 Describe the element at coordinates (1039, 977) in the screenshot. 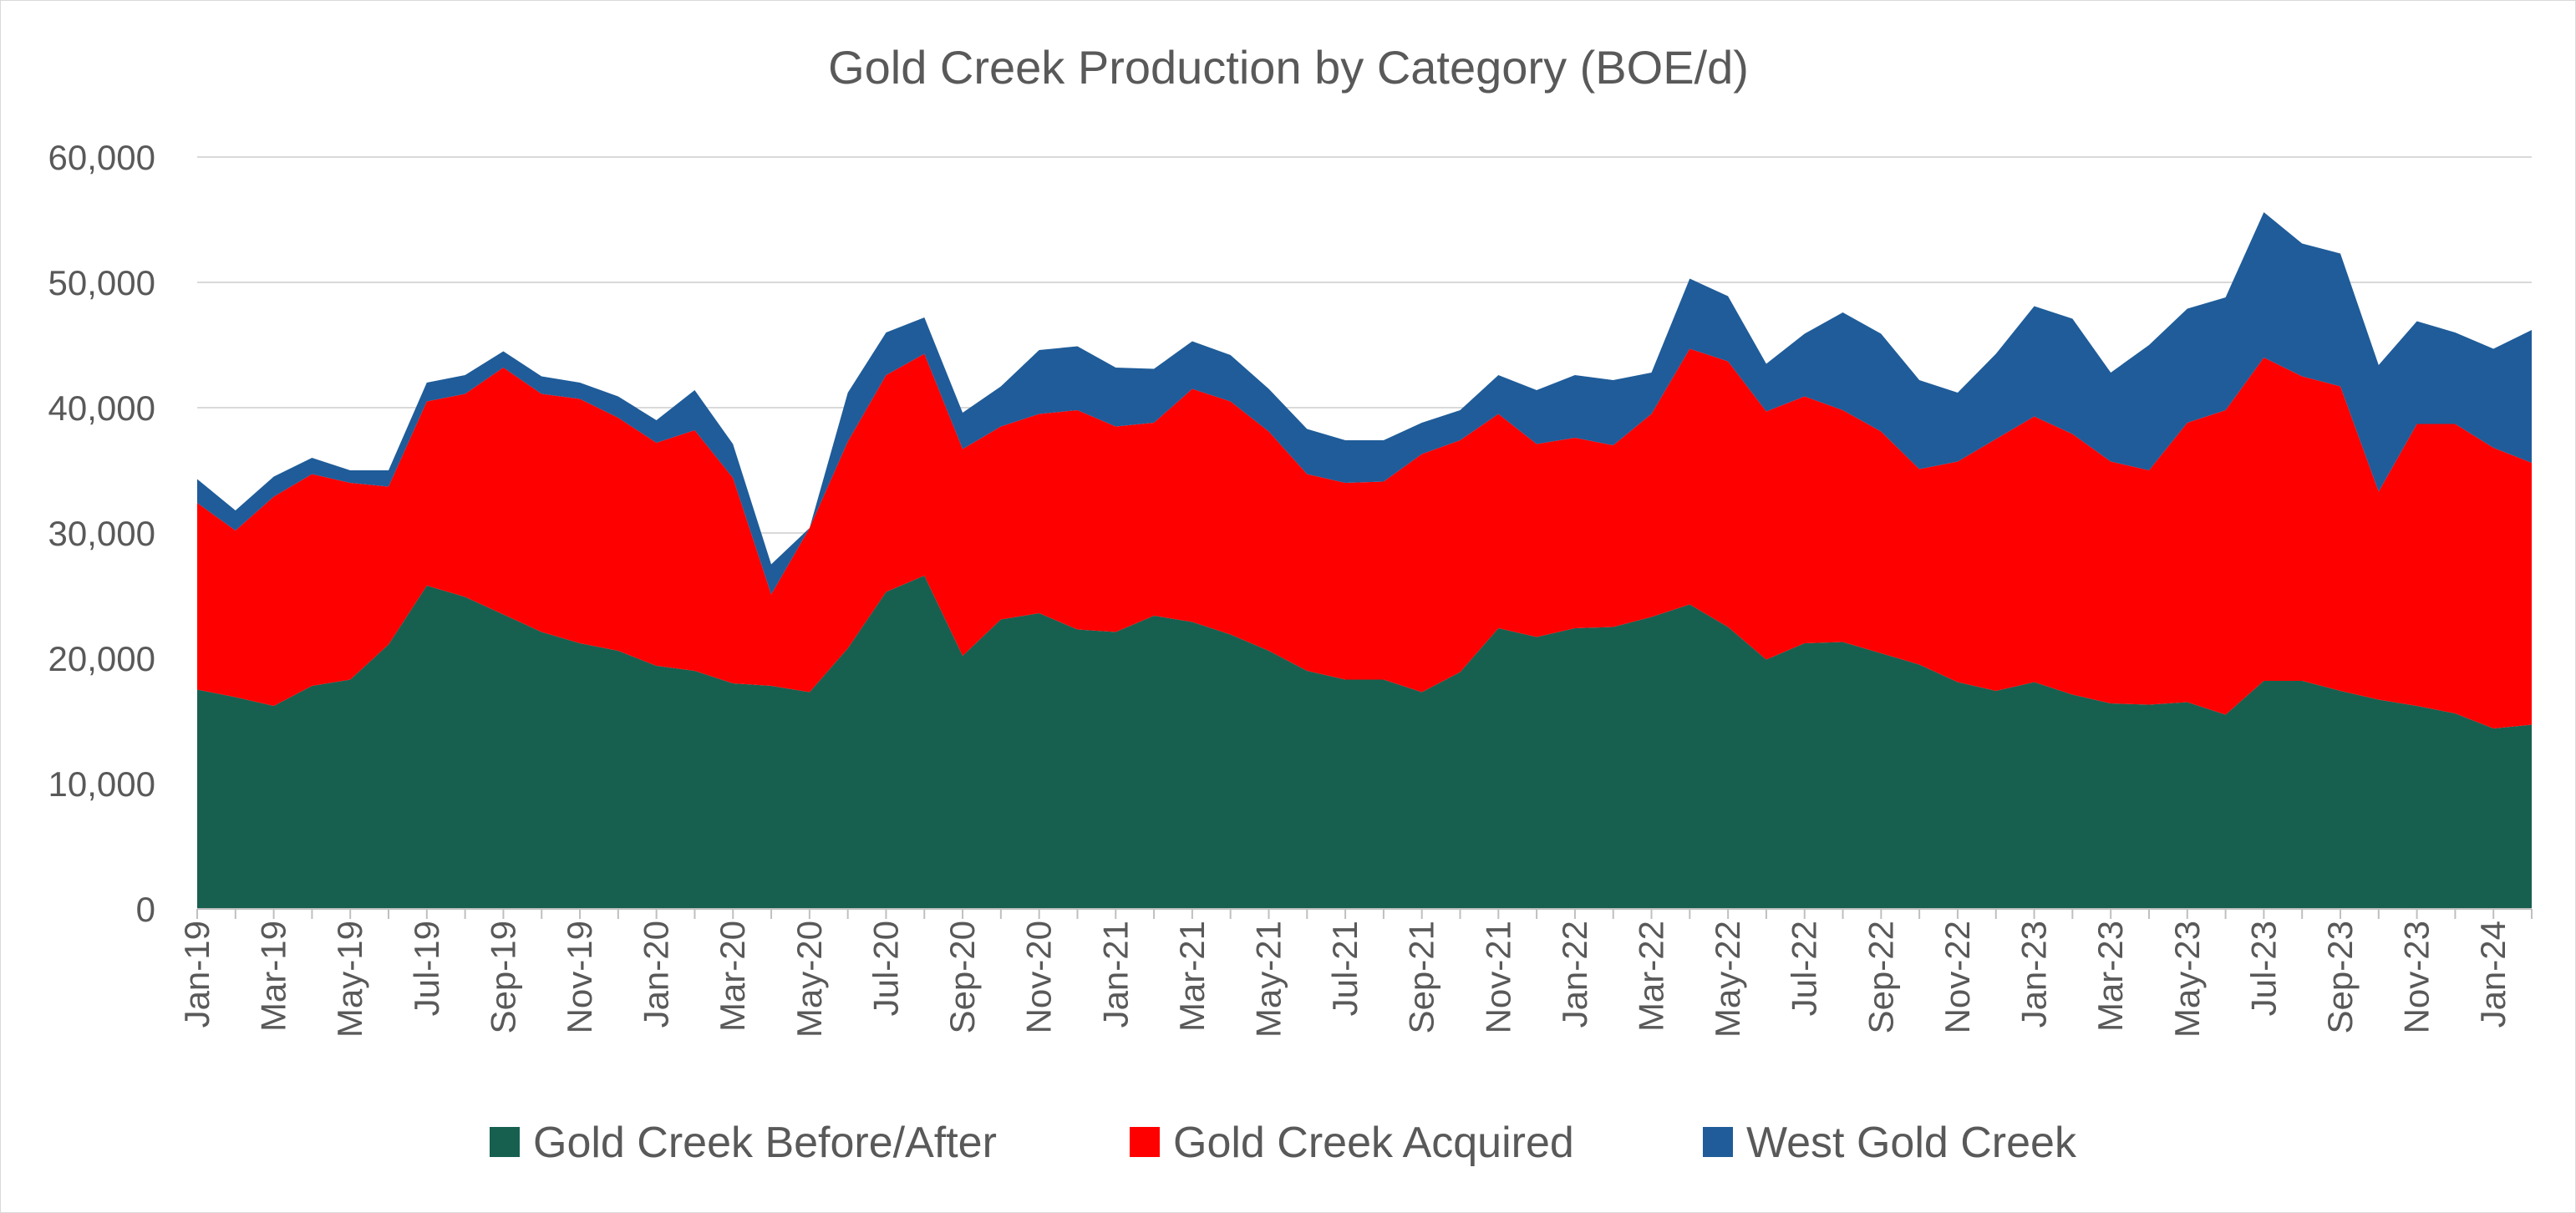

I see `x-tick-label: Nov-20` at that location.